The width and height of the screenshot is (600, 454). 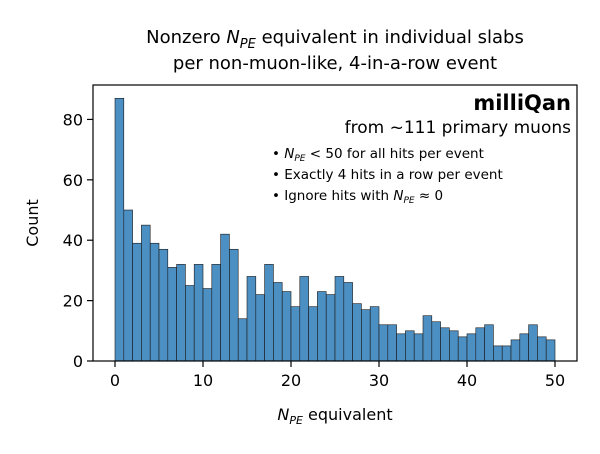 I want to click on annotation-bullet-text: • Exactly 4 hits in a row per event, so click(x=387, y=175).